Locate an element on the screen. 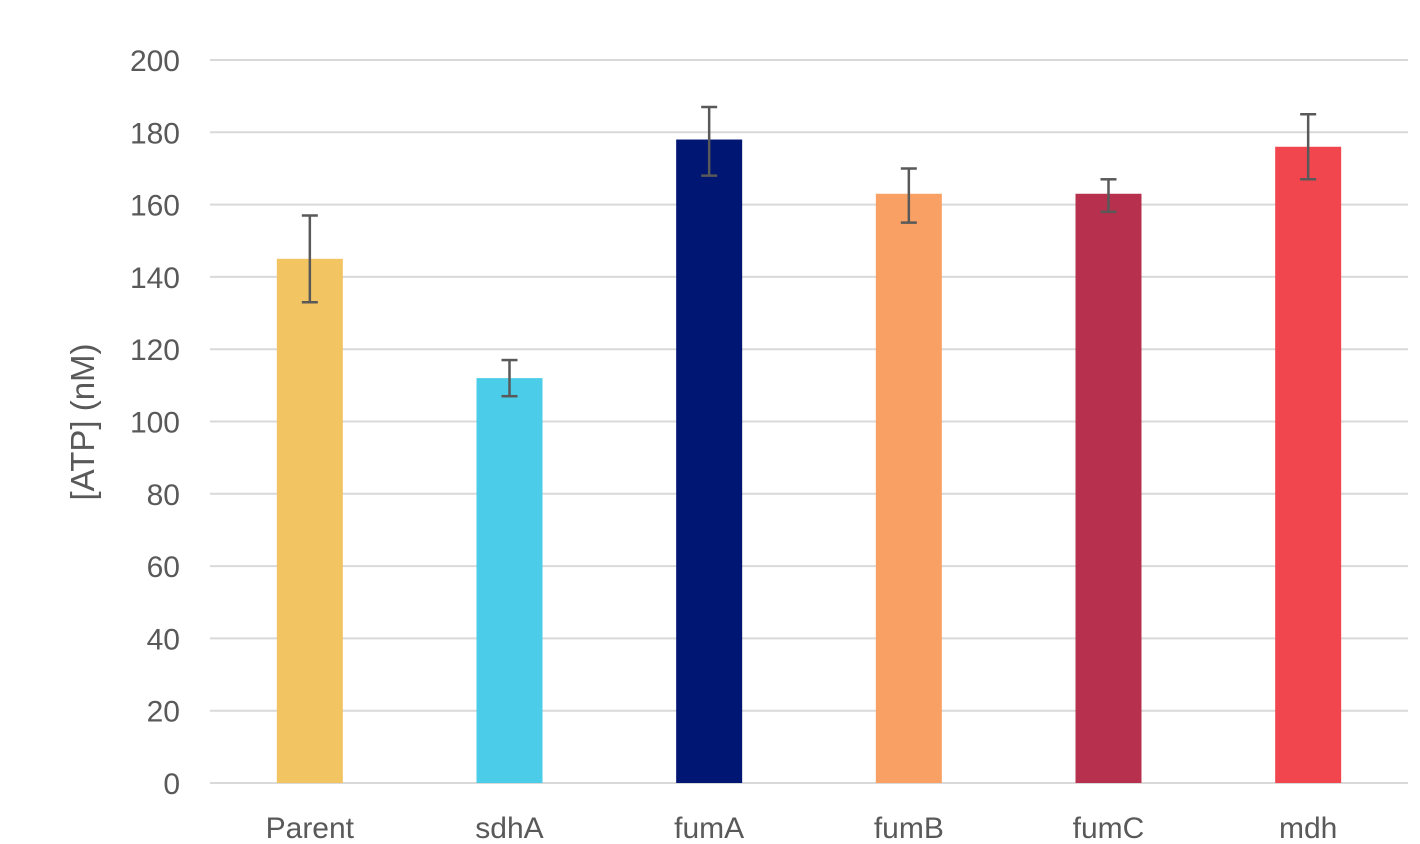  bar-fumA is located at coordinates (709, 461).